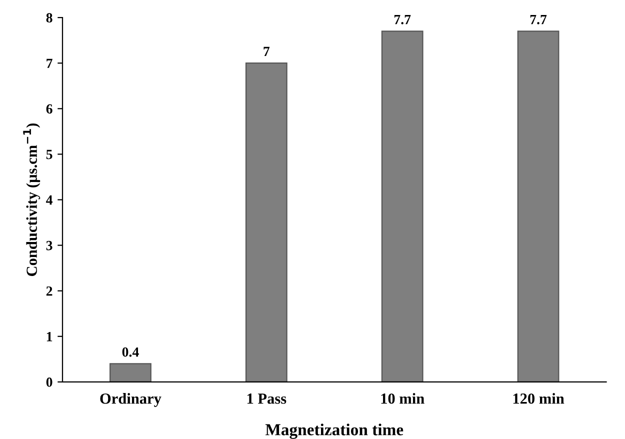 Image resolution: width=625 pixels, height=439 pixels. What do you see at coordinates (131, 400) in the screenshot?
I see `x-tick-label: Ordinary` at bounding box center [131, 400].